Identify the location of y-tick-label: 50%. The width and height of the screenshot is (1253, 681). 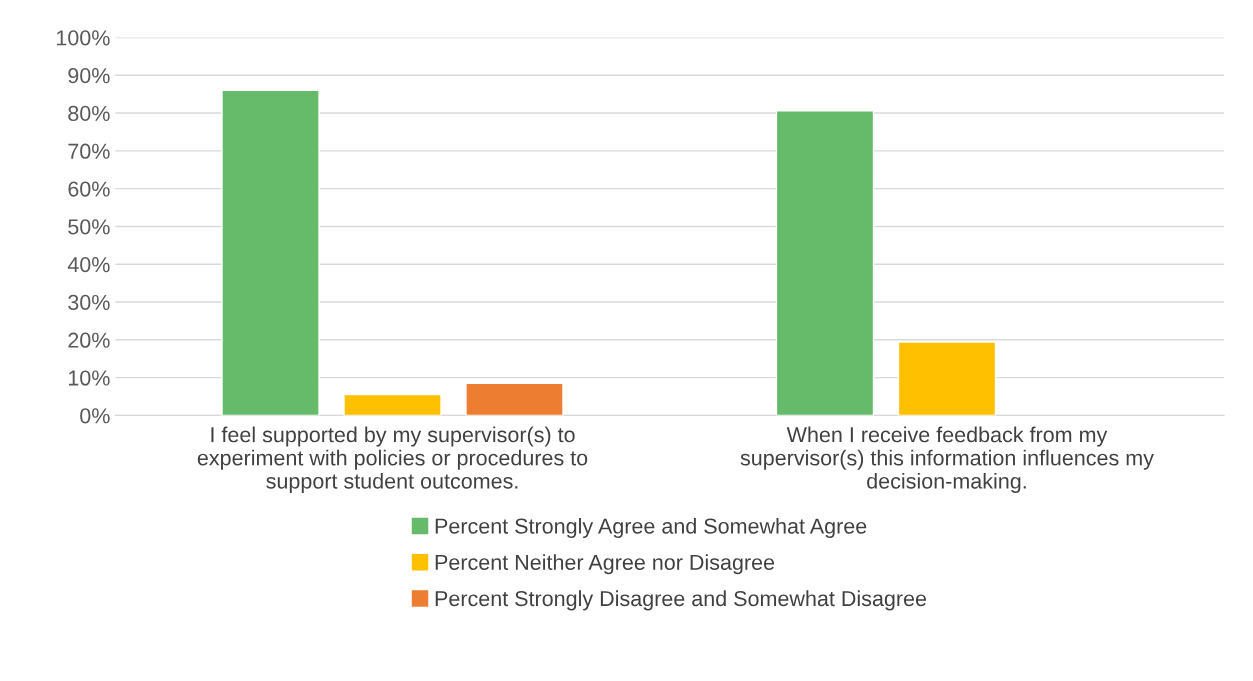
(89, 227).